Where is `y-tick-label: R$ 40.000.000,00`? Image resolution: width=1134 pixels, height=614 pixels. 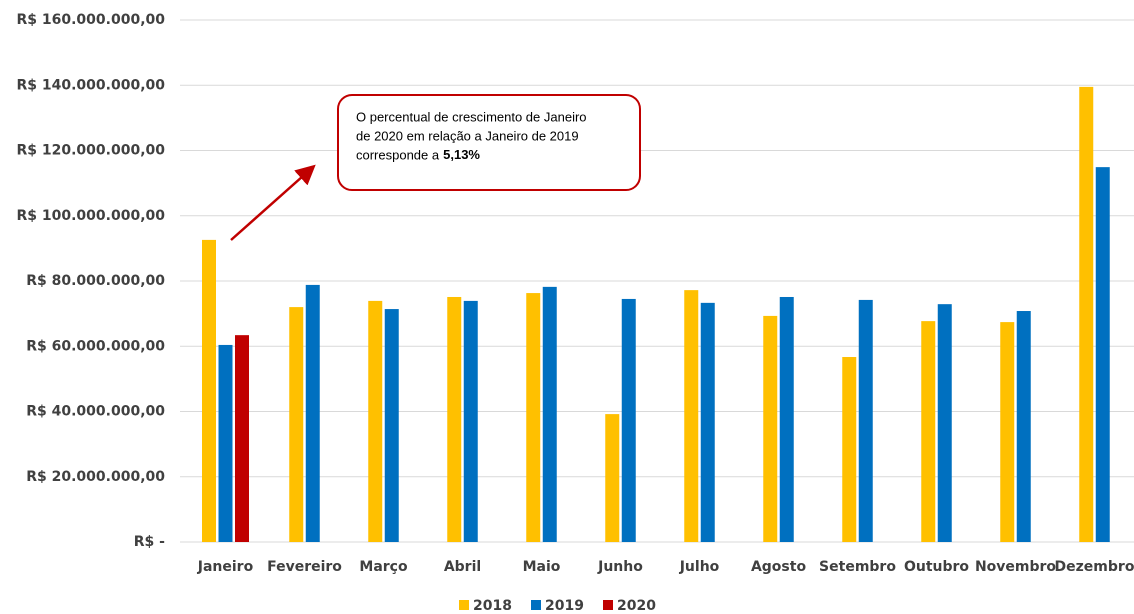 y-tick-label: R$ 40.000.000,00 is located at coordinates (95, 412).